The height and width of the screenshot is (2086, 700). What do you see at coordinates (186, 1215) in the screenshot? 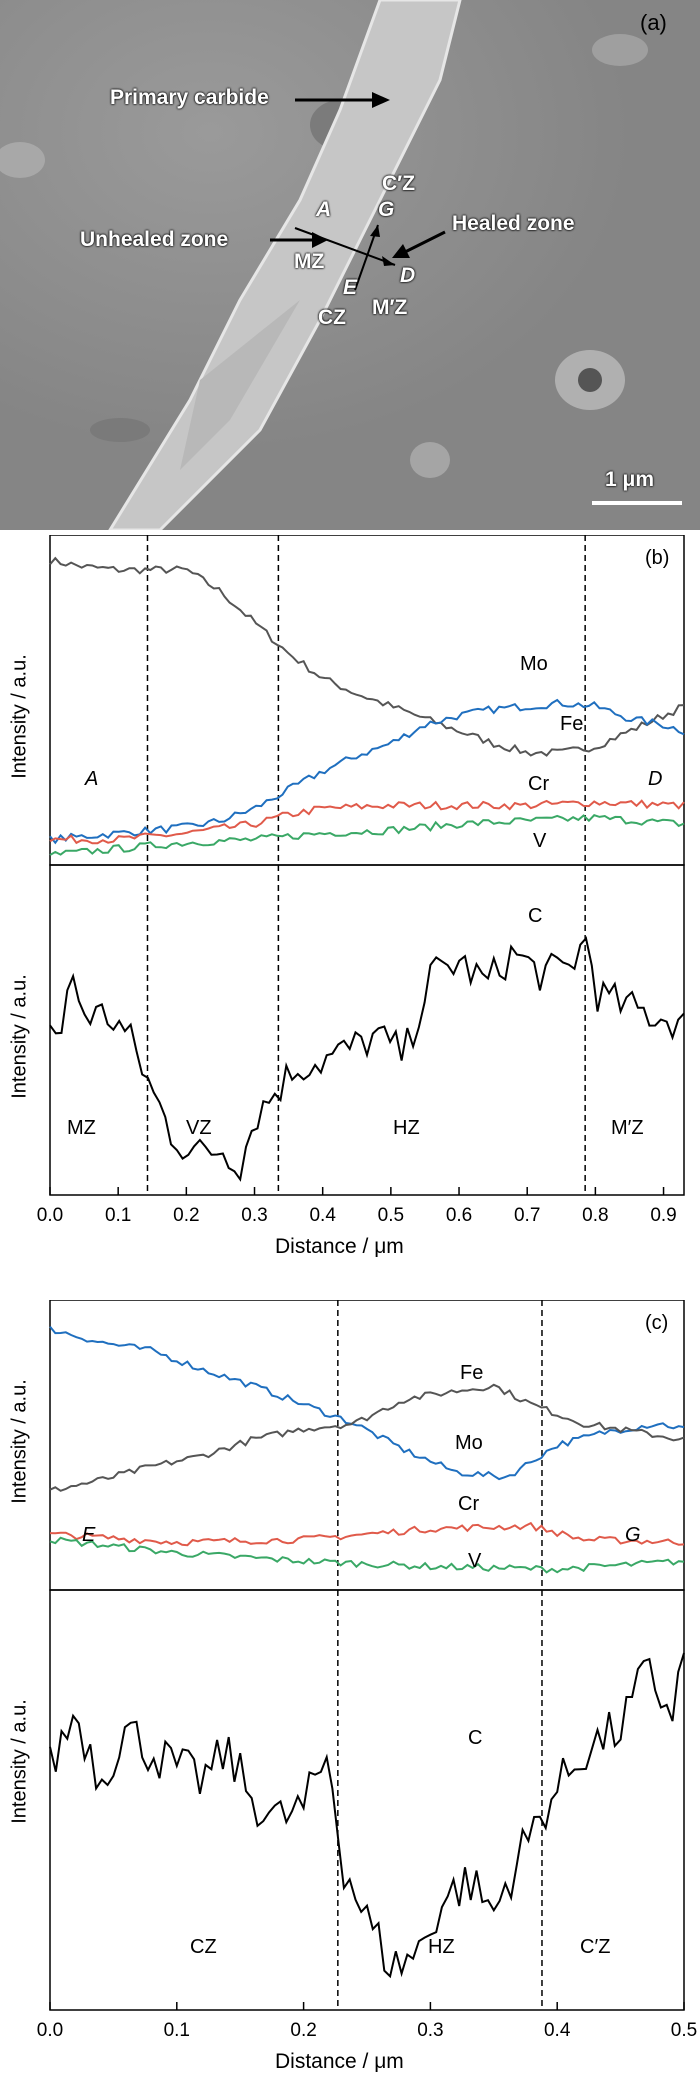
I see `svg-b-tick-label-2: 0.2` at bounding box center [186, 1215].